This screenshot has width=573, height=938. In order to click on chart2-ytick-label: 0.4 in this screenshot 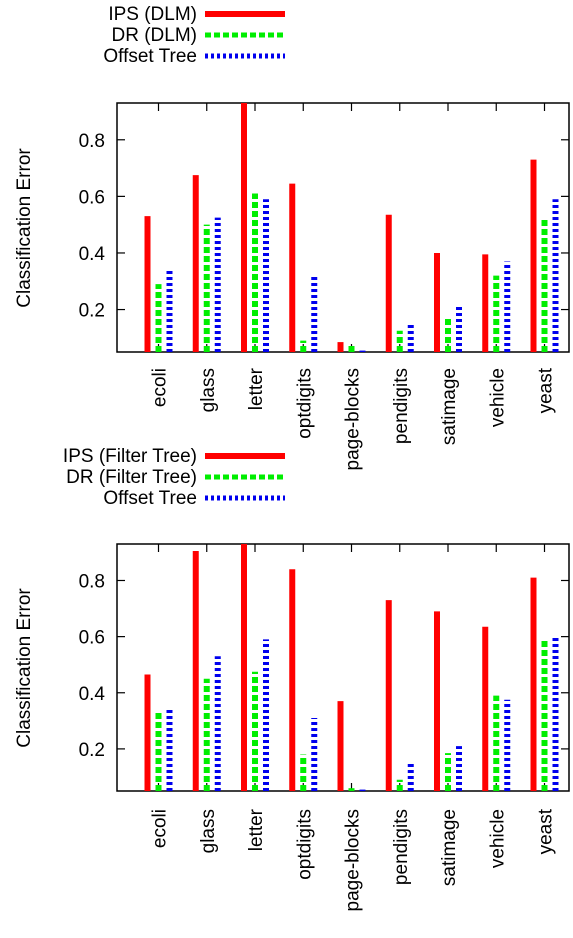, I will do `click(92, 694)`.